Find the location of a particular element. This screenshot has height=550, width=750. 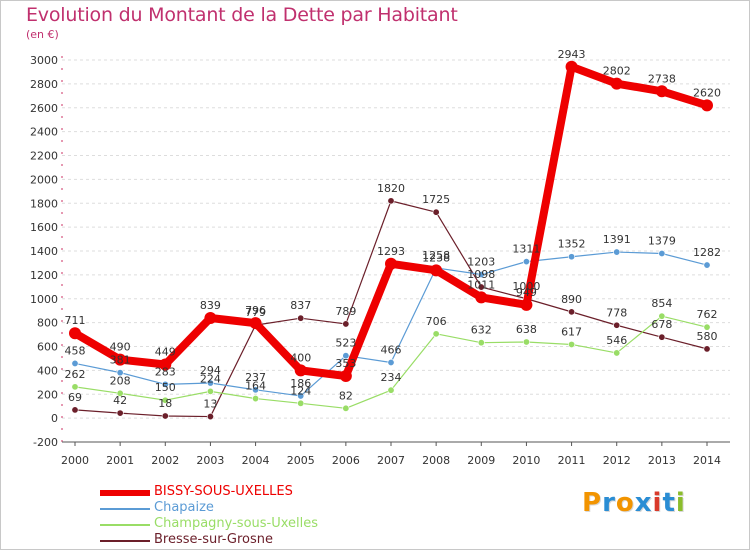

x-tick-label: 2010 is located at coordinates (526, 460).